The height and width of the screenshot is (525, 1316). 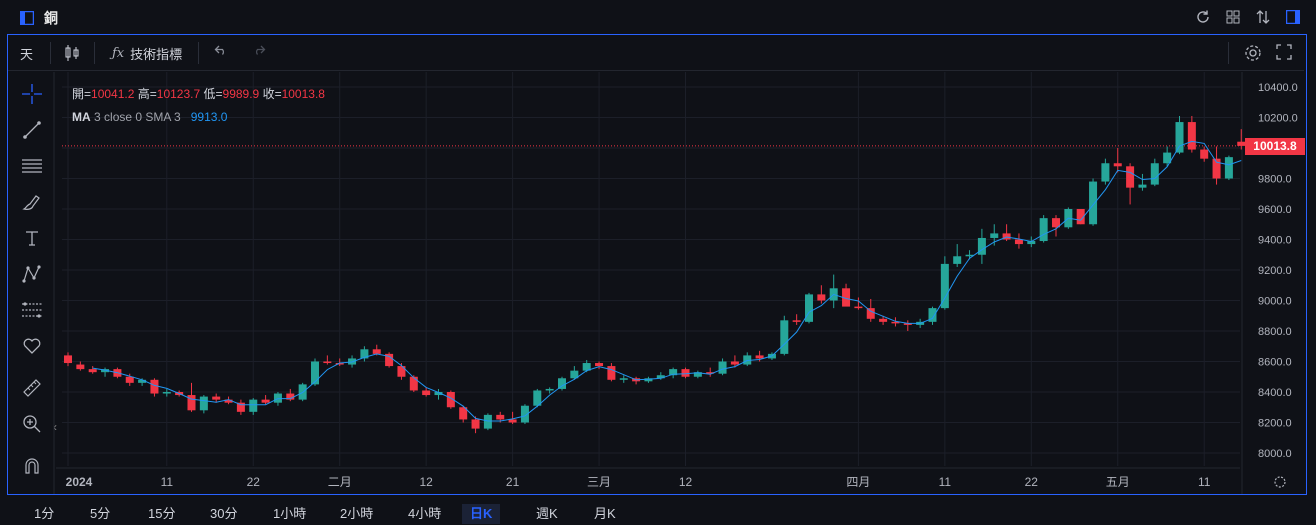 I want to click on timeframe-9: 月K, so click(x=605, y=513).